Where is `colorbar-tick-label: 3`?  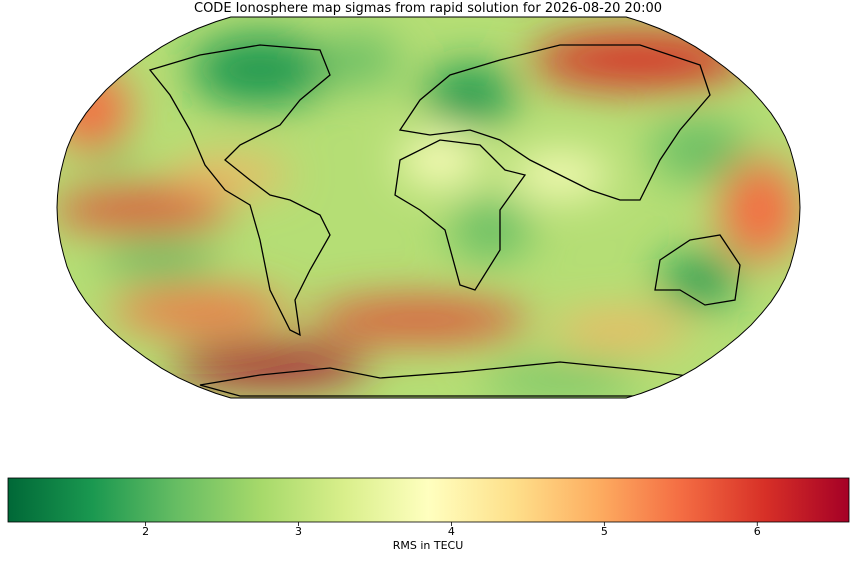 colorbar-tick-label: 3 is located at coordinates (298, 531).